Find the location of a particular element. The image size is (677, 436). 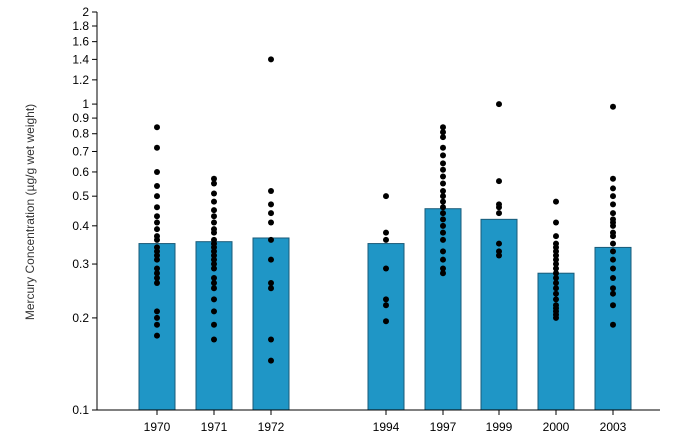

x-tick-label: 1971 is located at coordinates (214, 427).